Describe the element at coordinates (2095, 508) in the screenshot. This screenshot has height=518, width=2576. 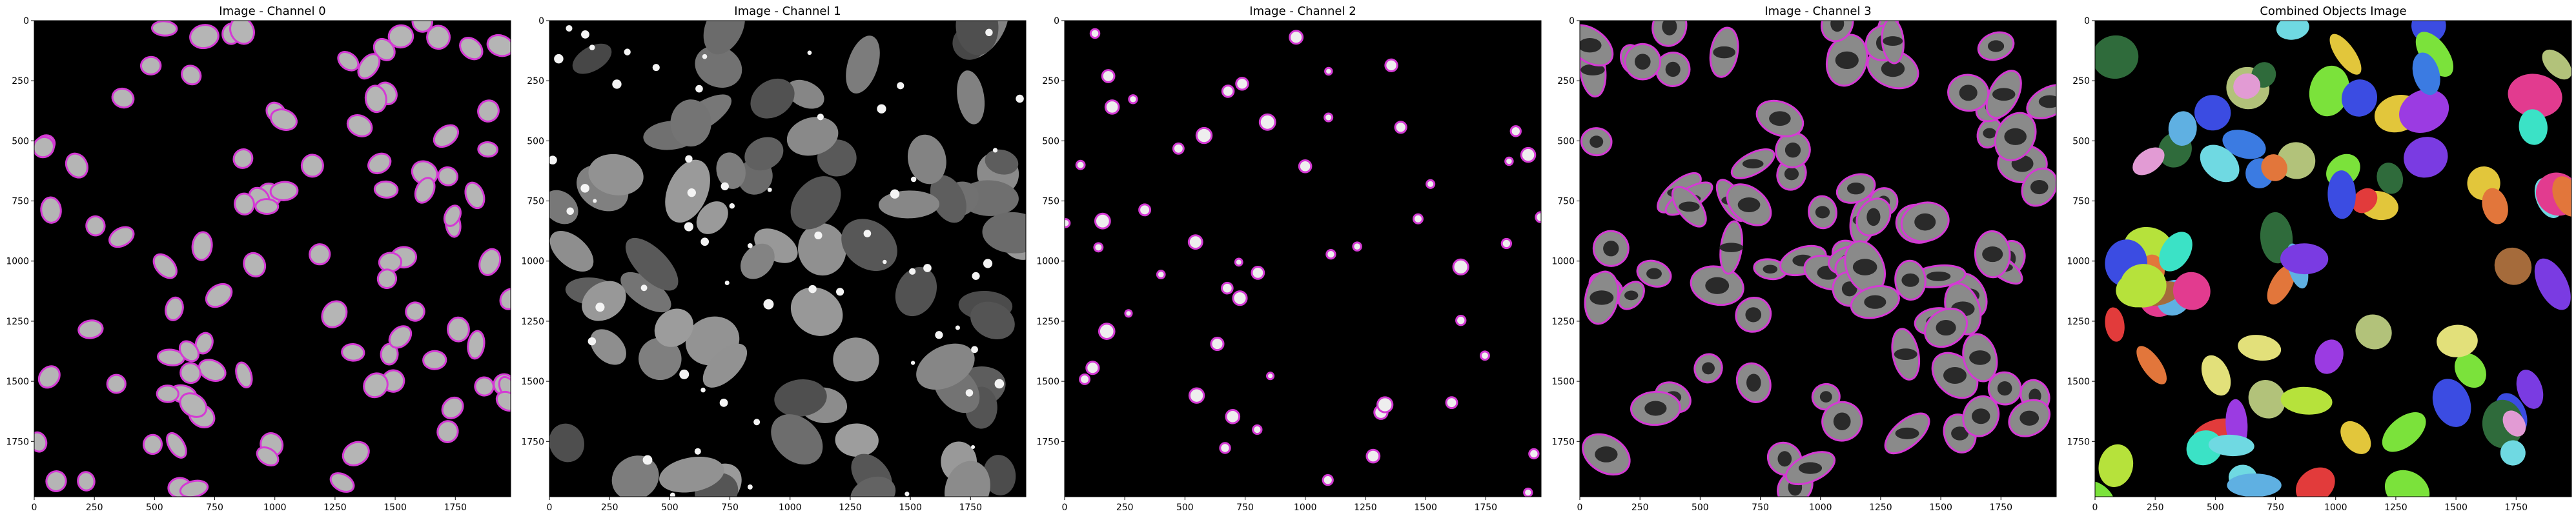
I see `x-tick-label: 0` at that location.